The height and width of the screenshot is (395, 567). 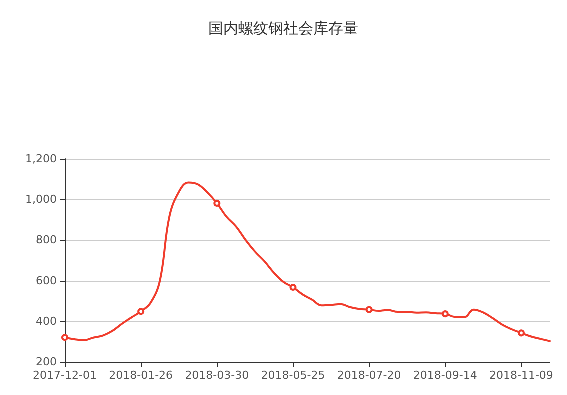 I want to click on y-tick-label: 400, so click(x=46, y=321).